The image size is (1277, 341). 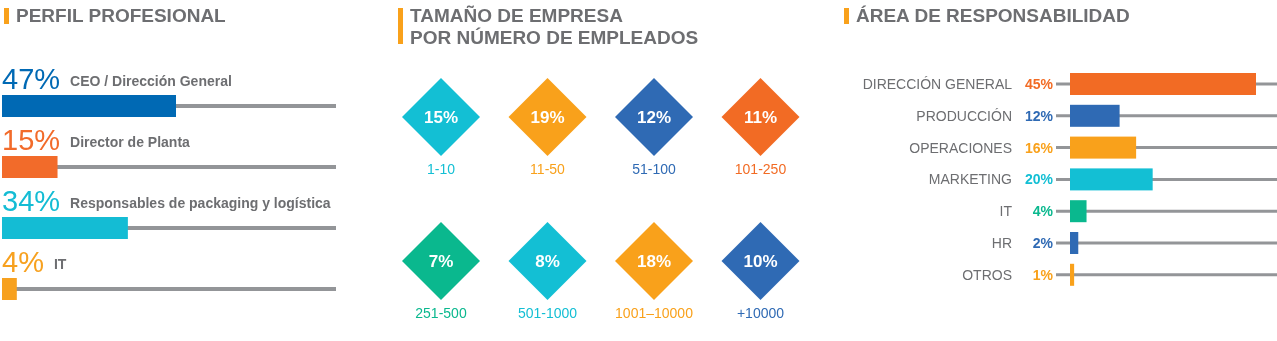 What do you see at coordinates (547, 261) in the screenshot?
I see `data-label: 8%` at bounding box center [547, 261].